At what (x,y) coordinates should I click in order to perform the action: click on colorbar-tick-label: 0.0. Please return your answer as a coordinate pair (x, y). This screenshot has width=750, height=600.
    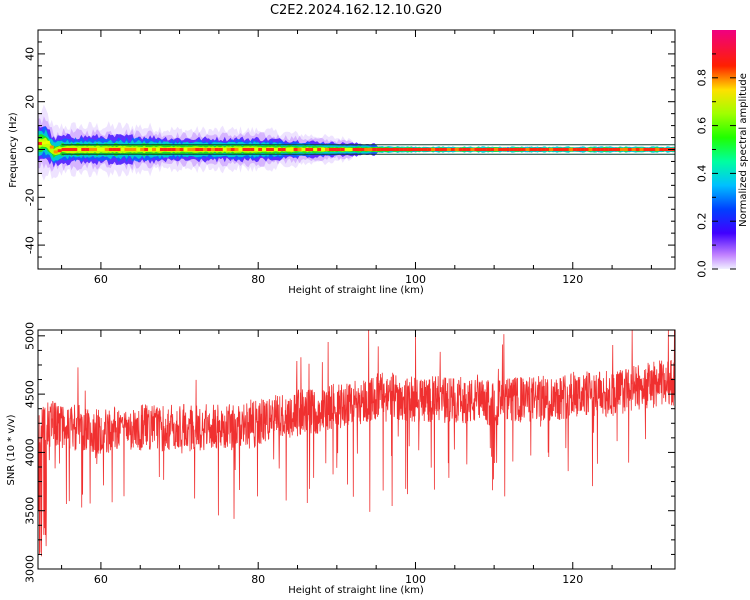
    Looking at the image, I should click on (702, 269).